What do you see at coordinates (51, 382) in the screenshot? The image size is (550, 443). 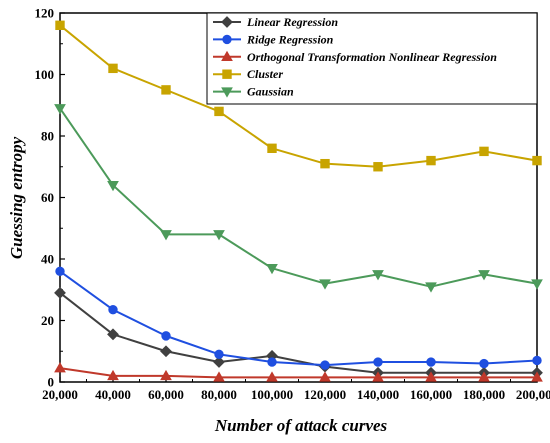 I see `y-tick-label: 0` at bounding box center [51, 382].